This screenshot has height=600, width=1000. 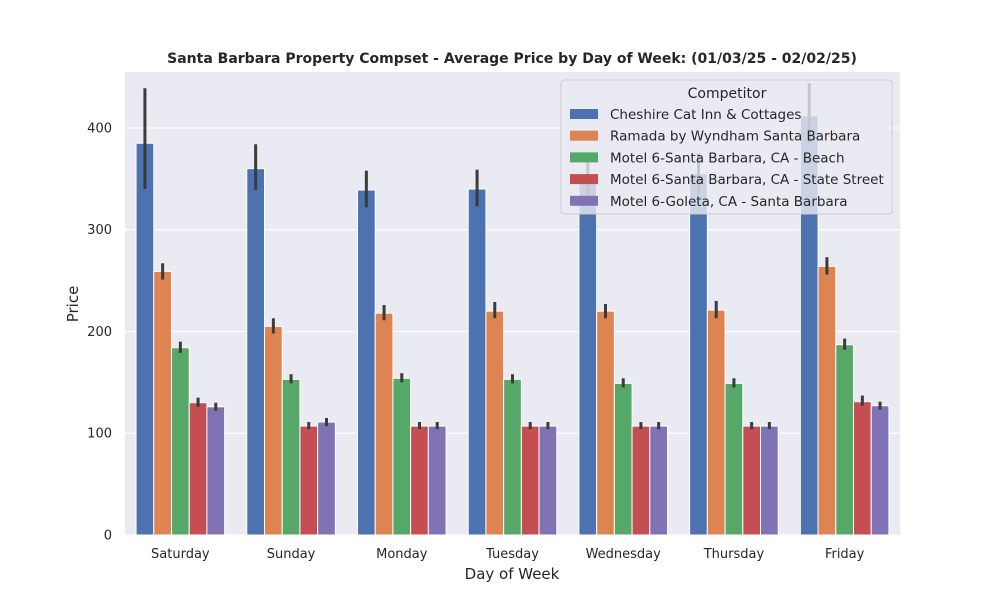 What do you see at coordinates (845, 554) in the screenshot?
I see `x-tick-label: Friday` at bounding box center [845, 554].